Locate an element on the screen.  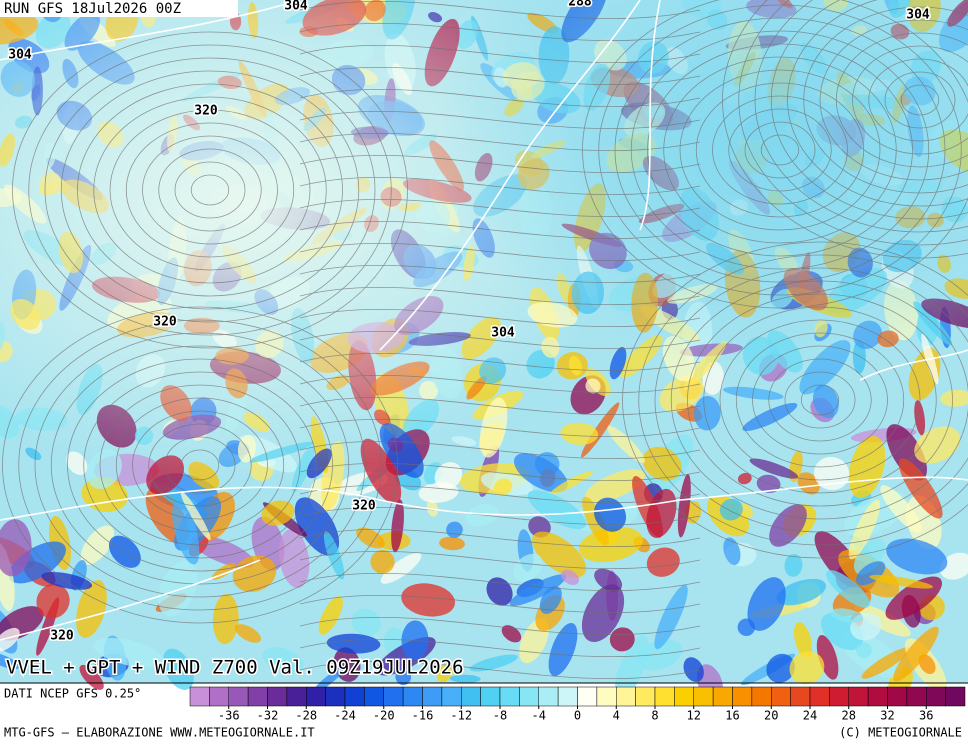
colorbar-tick-label: -8 is located at coordinates (500, 716).